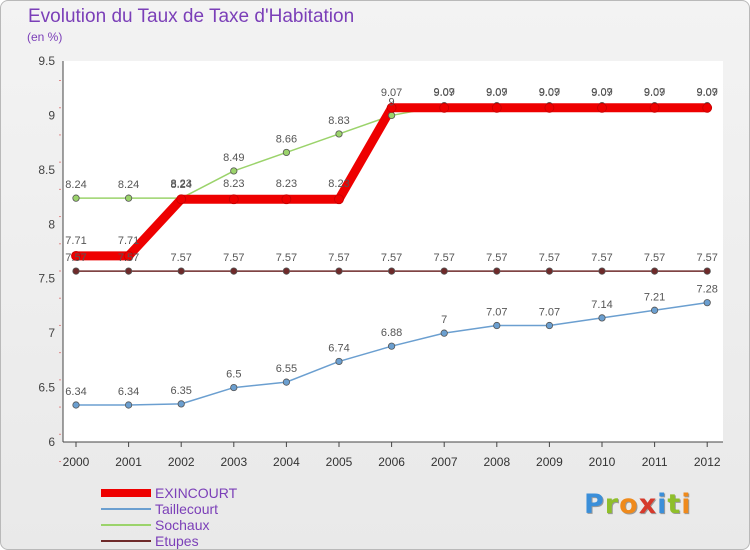 Image resolution: width=750 pixels, height=550 pixels. What do you see at coordinates (286, 369) in the screenshot?
I see `data-label-taillecourt: 6.55` at bounding box center [286, 369].